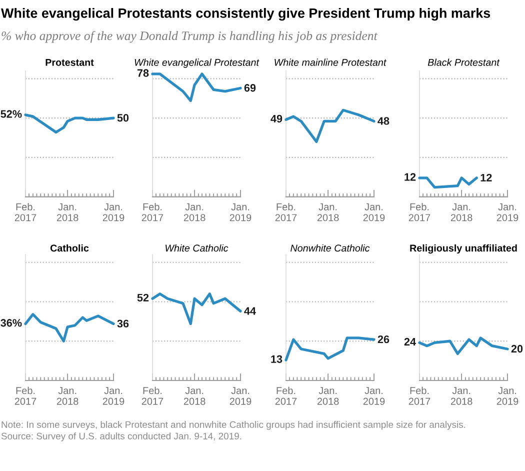 The width and height of the screenshot is (525, 471). I want to click on data-label: 24, so click(410, 342).